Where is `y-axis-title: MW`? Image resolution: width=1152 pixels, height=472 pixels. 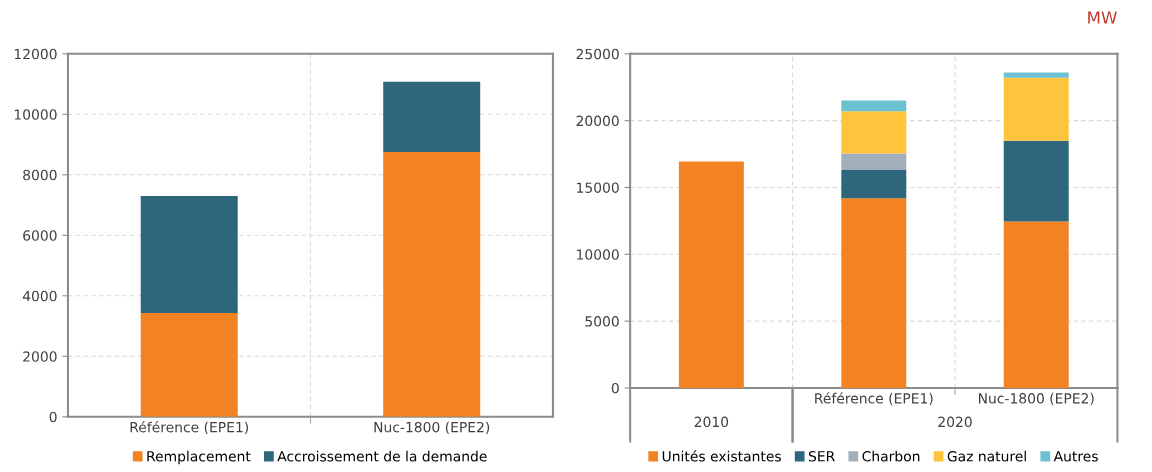
y-axis-title: MW is located at coordinates (1102, 17).